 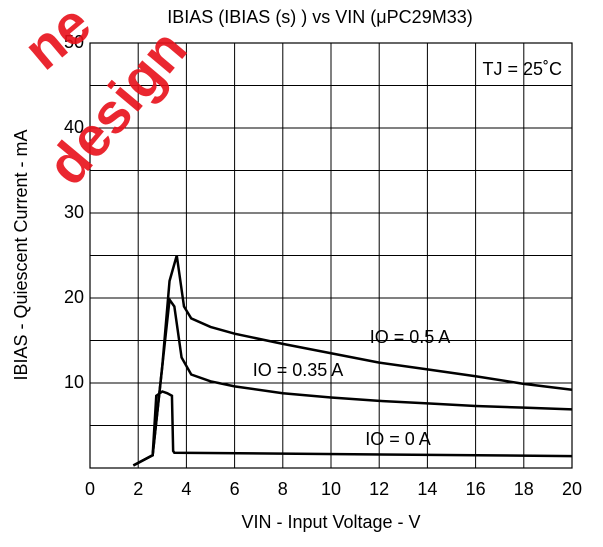 I want to click on y-tick-label: 50, so click(x=74, y=42).